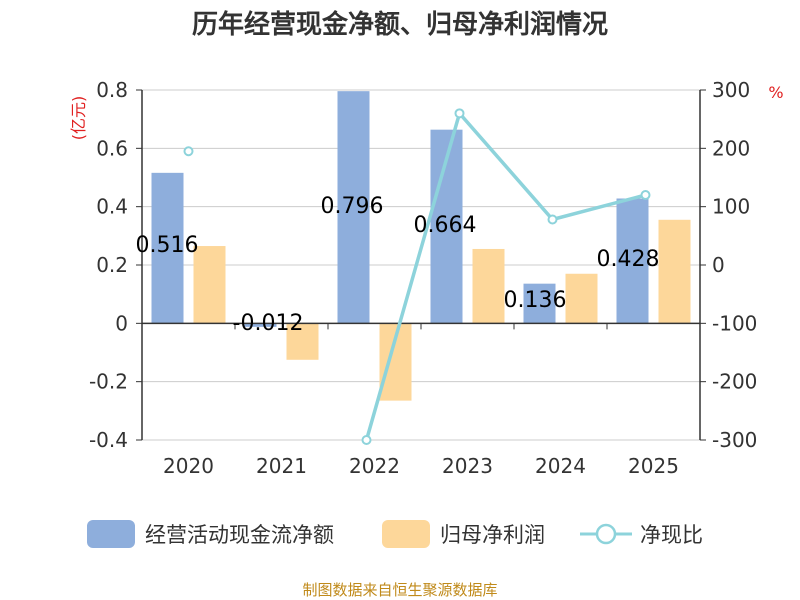  I want to click on chart-title: 历年经营现金净额、归母净利润情况, so click(400, 24).